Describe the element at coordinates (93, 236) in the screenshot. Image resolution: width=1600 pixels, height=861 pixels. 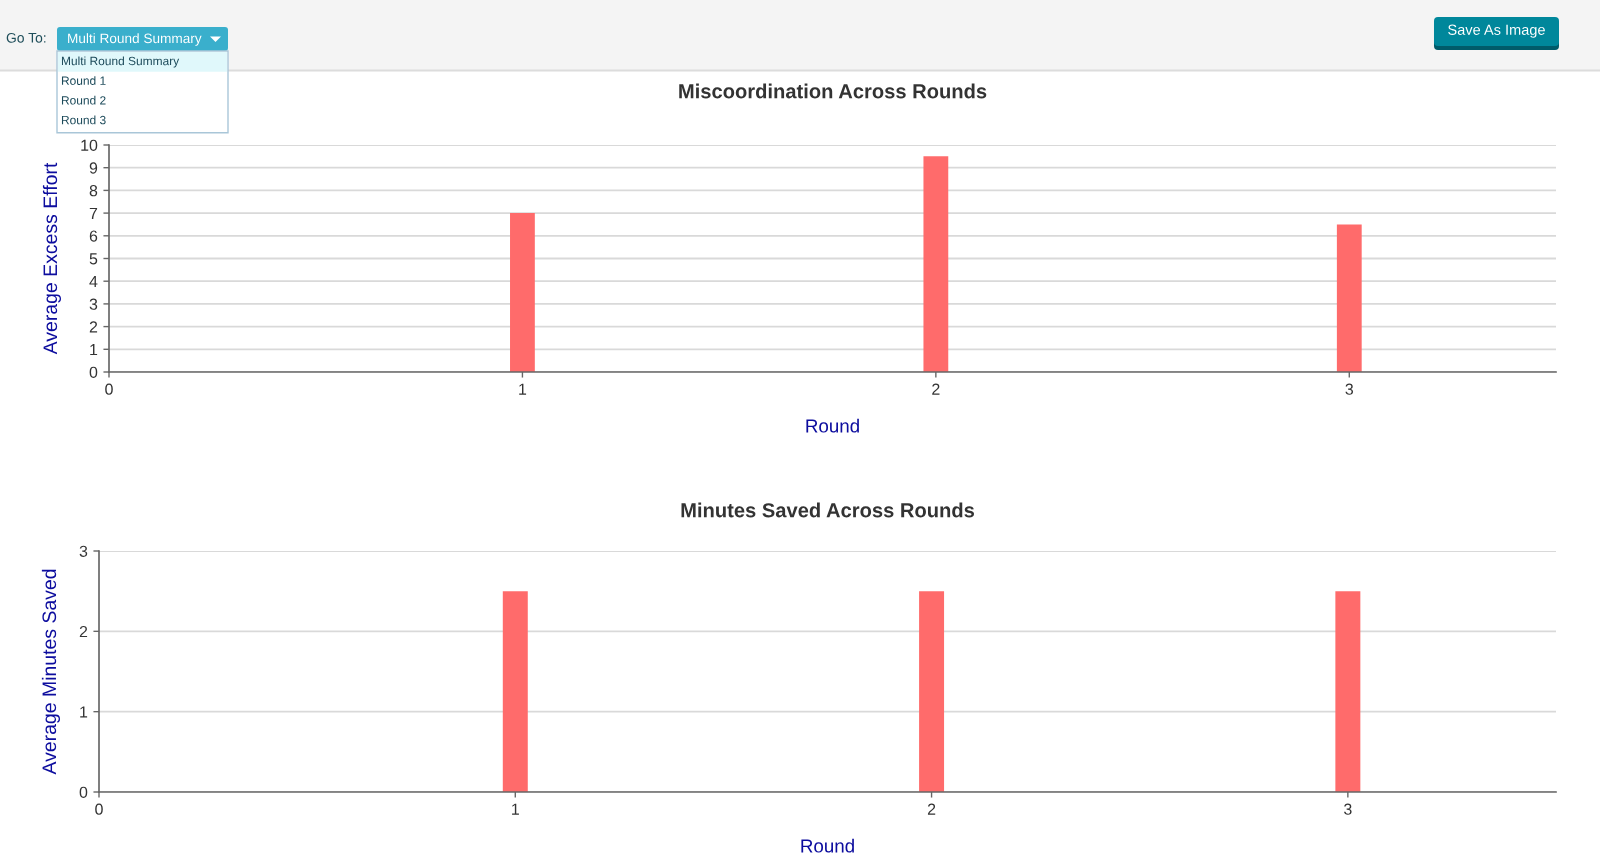
I see `y-tick-label: 6` at that location.